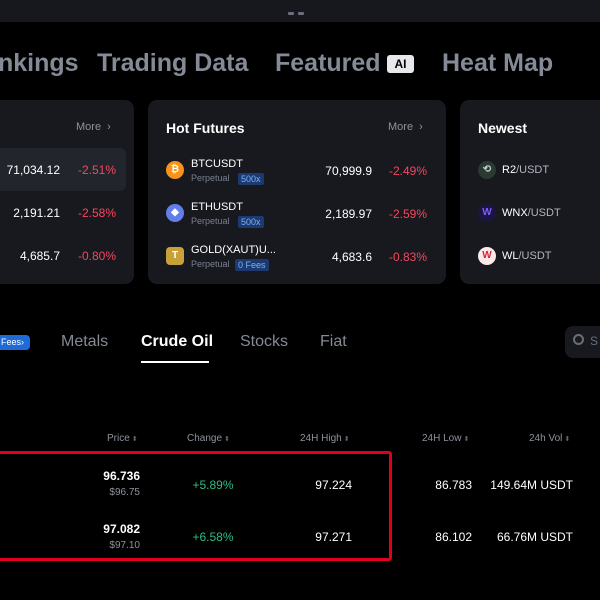  Describe the element at coordinates (217, 207) in the screenshot. I see `futures-symbol: ETHUSDT` at that location.